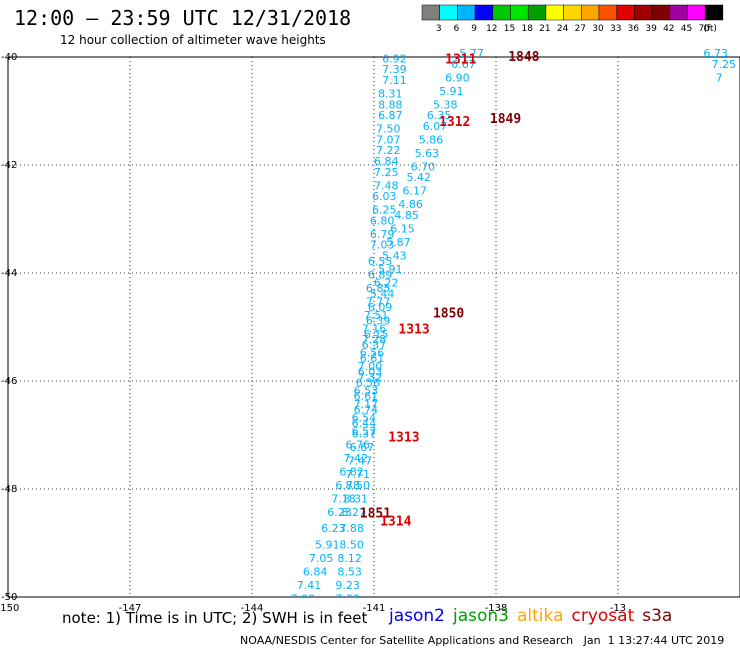 The image size is (740, 650). What do you see at coordinates (370, 377) in the screenshot?
I see `wave-height-value: 7.32` at bounding box center [370, 377].